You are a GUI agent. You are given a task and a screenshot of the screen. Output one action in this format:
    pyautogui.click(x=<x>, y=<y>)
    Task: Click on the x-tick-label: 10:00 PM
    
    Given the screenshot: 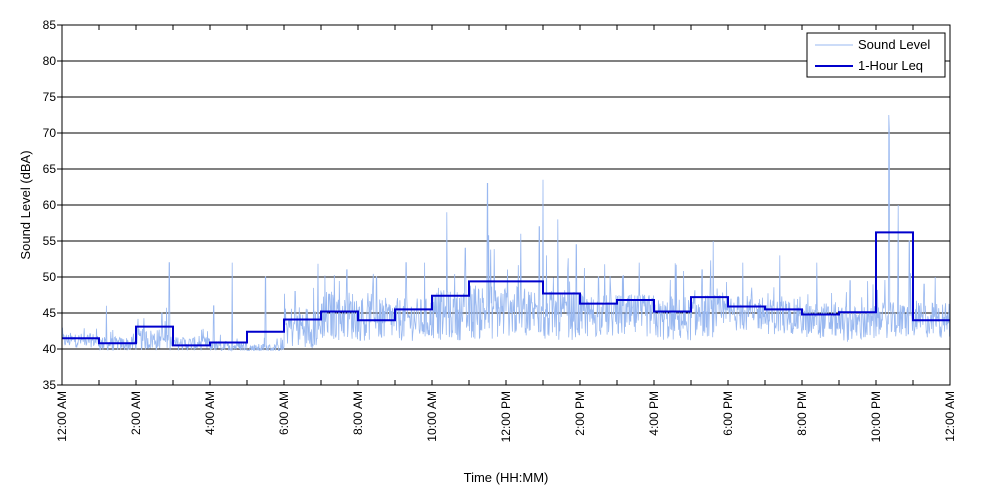 What is the action you would take?
    pyautogui.click(x=876, y=416)
    